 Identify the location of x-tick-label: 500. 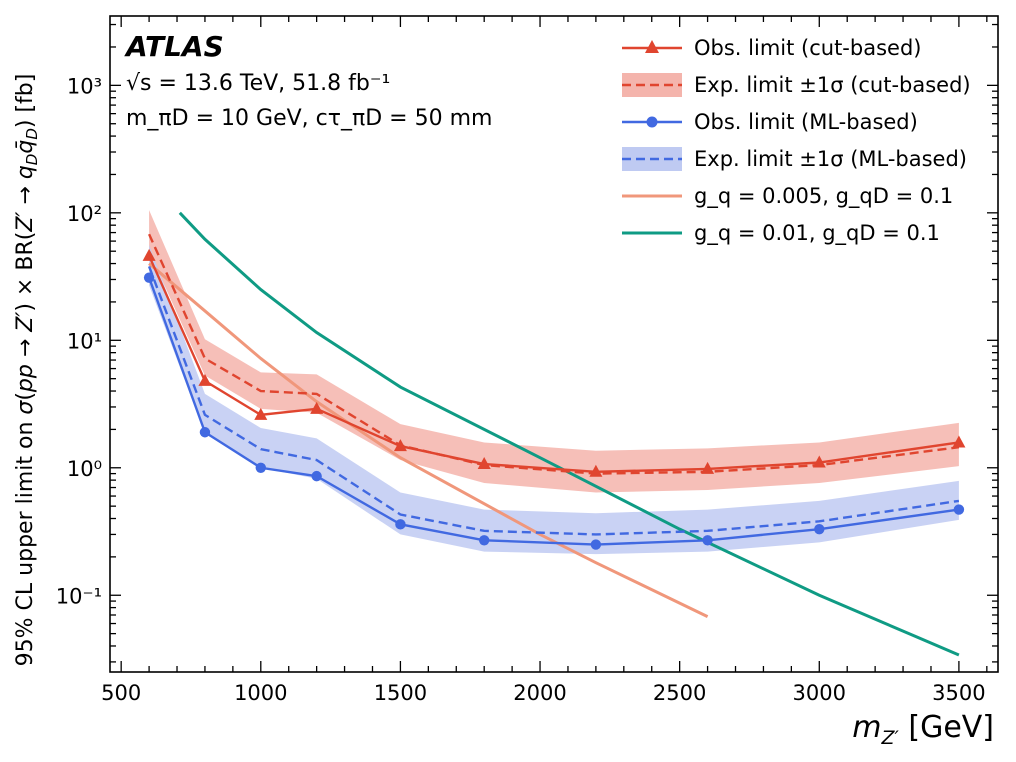
(121, 693).